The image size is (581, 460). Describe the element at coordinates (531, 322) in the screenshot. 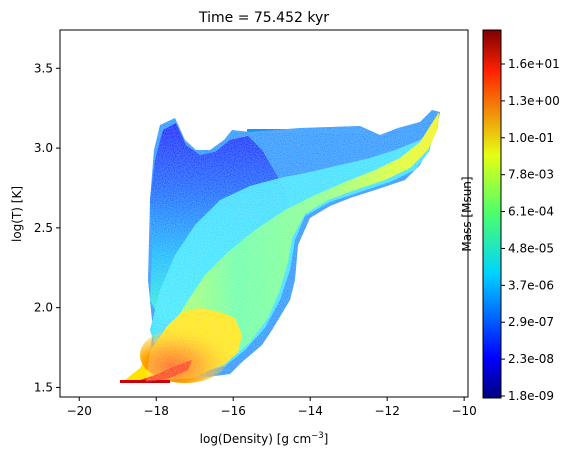

I see `colorbar-tick-label: 2.9e-07` at that location.